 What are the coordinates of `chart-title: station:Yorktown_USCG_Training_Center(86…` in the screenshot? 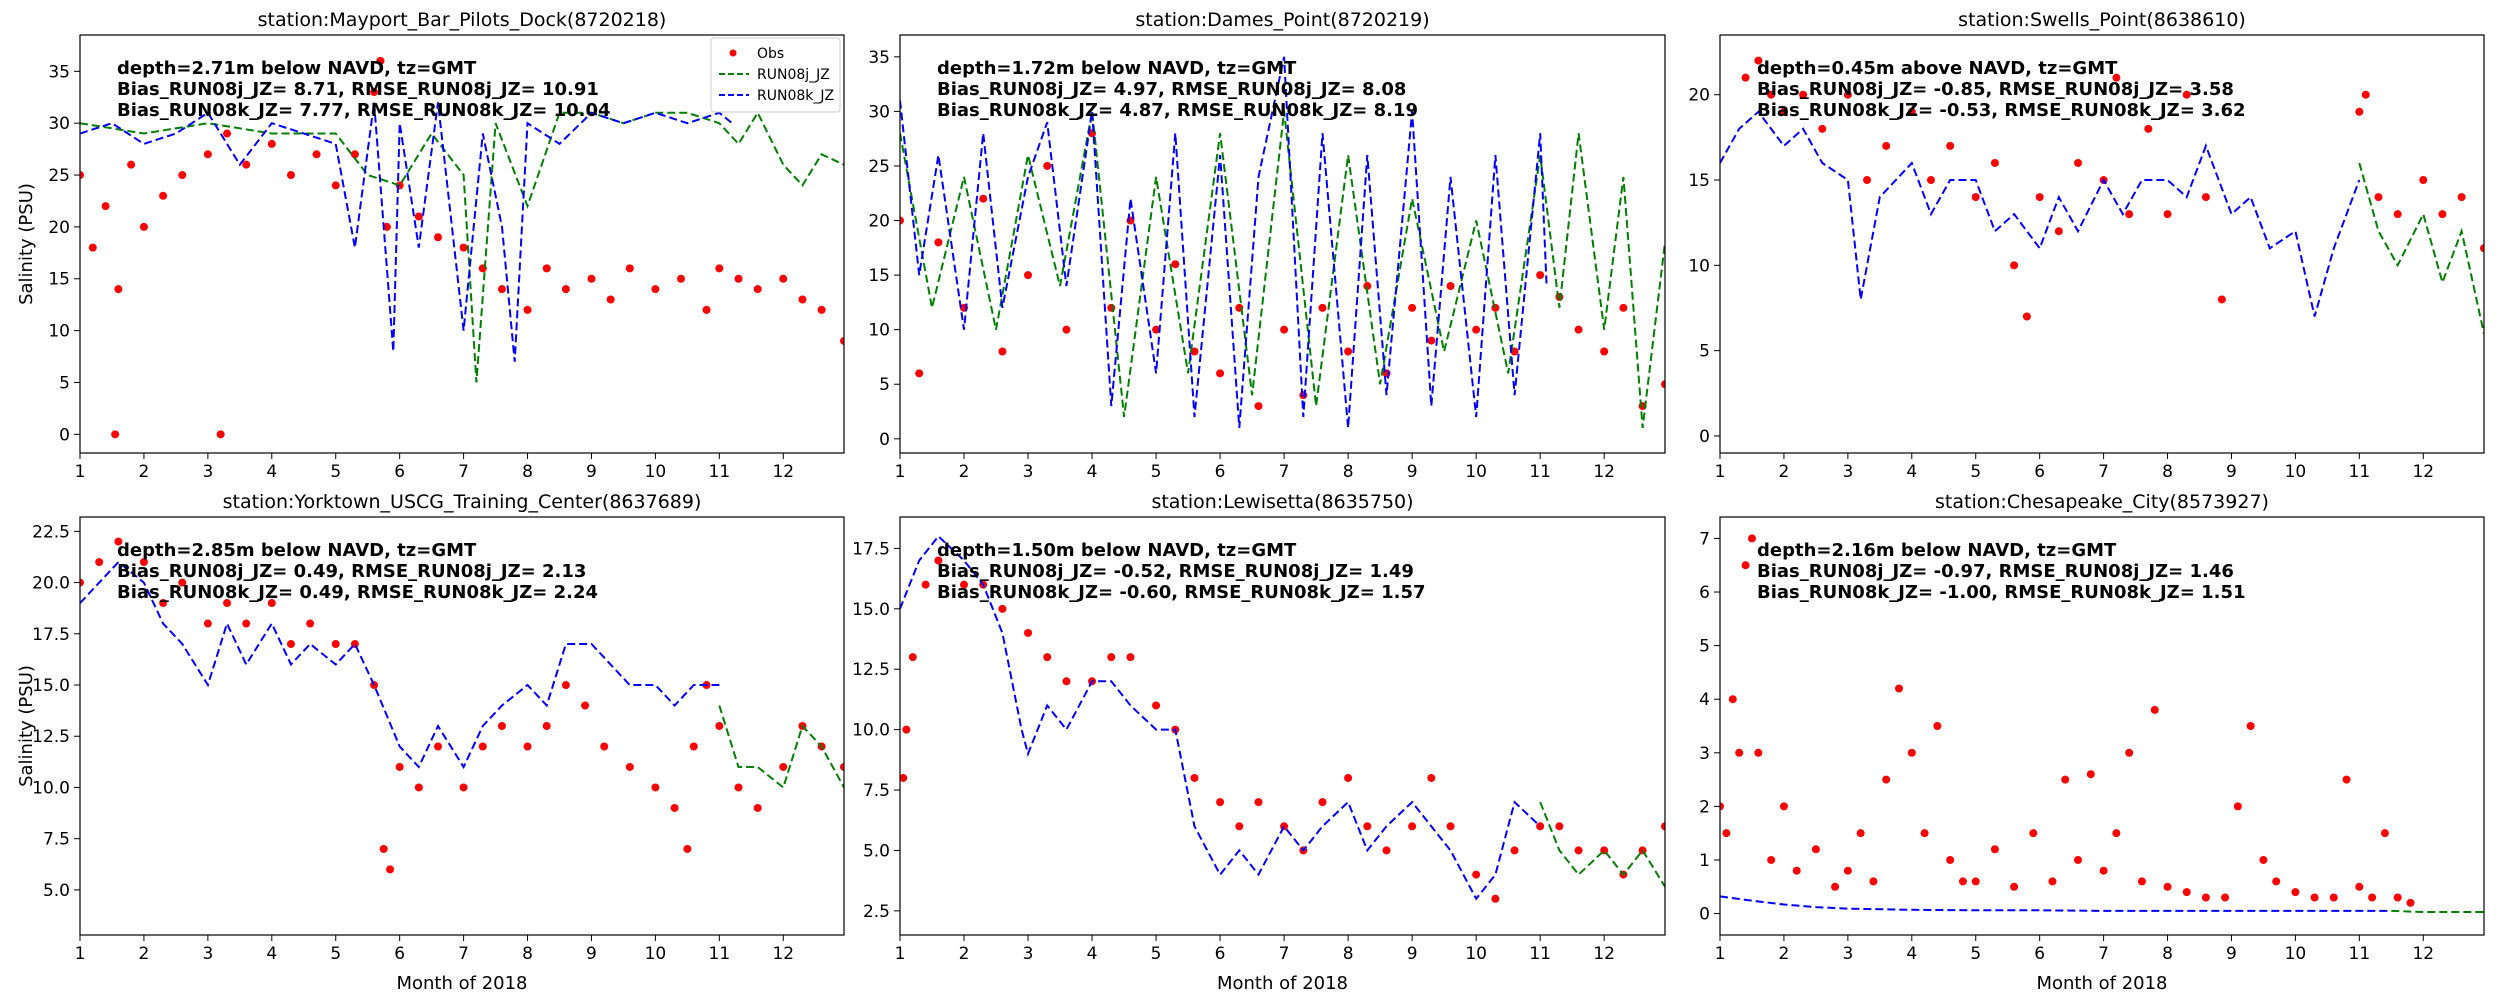 It's located at (462, 502).